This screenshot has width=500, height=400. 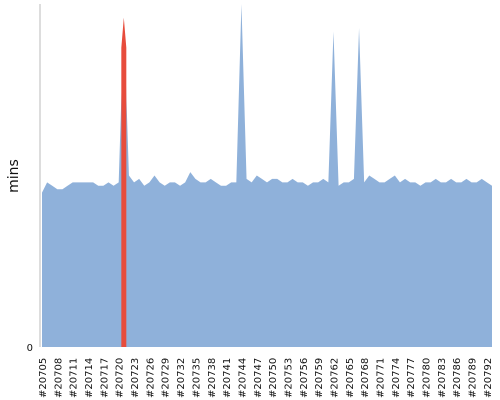 I want to click on x-tick-label: #20744, so click(x=242, y=378).